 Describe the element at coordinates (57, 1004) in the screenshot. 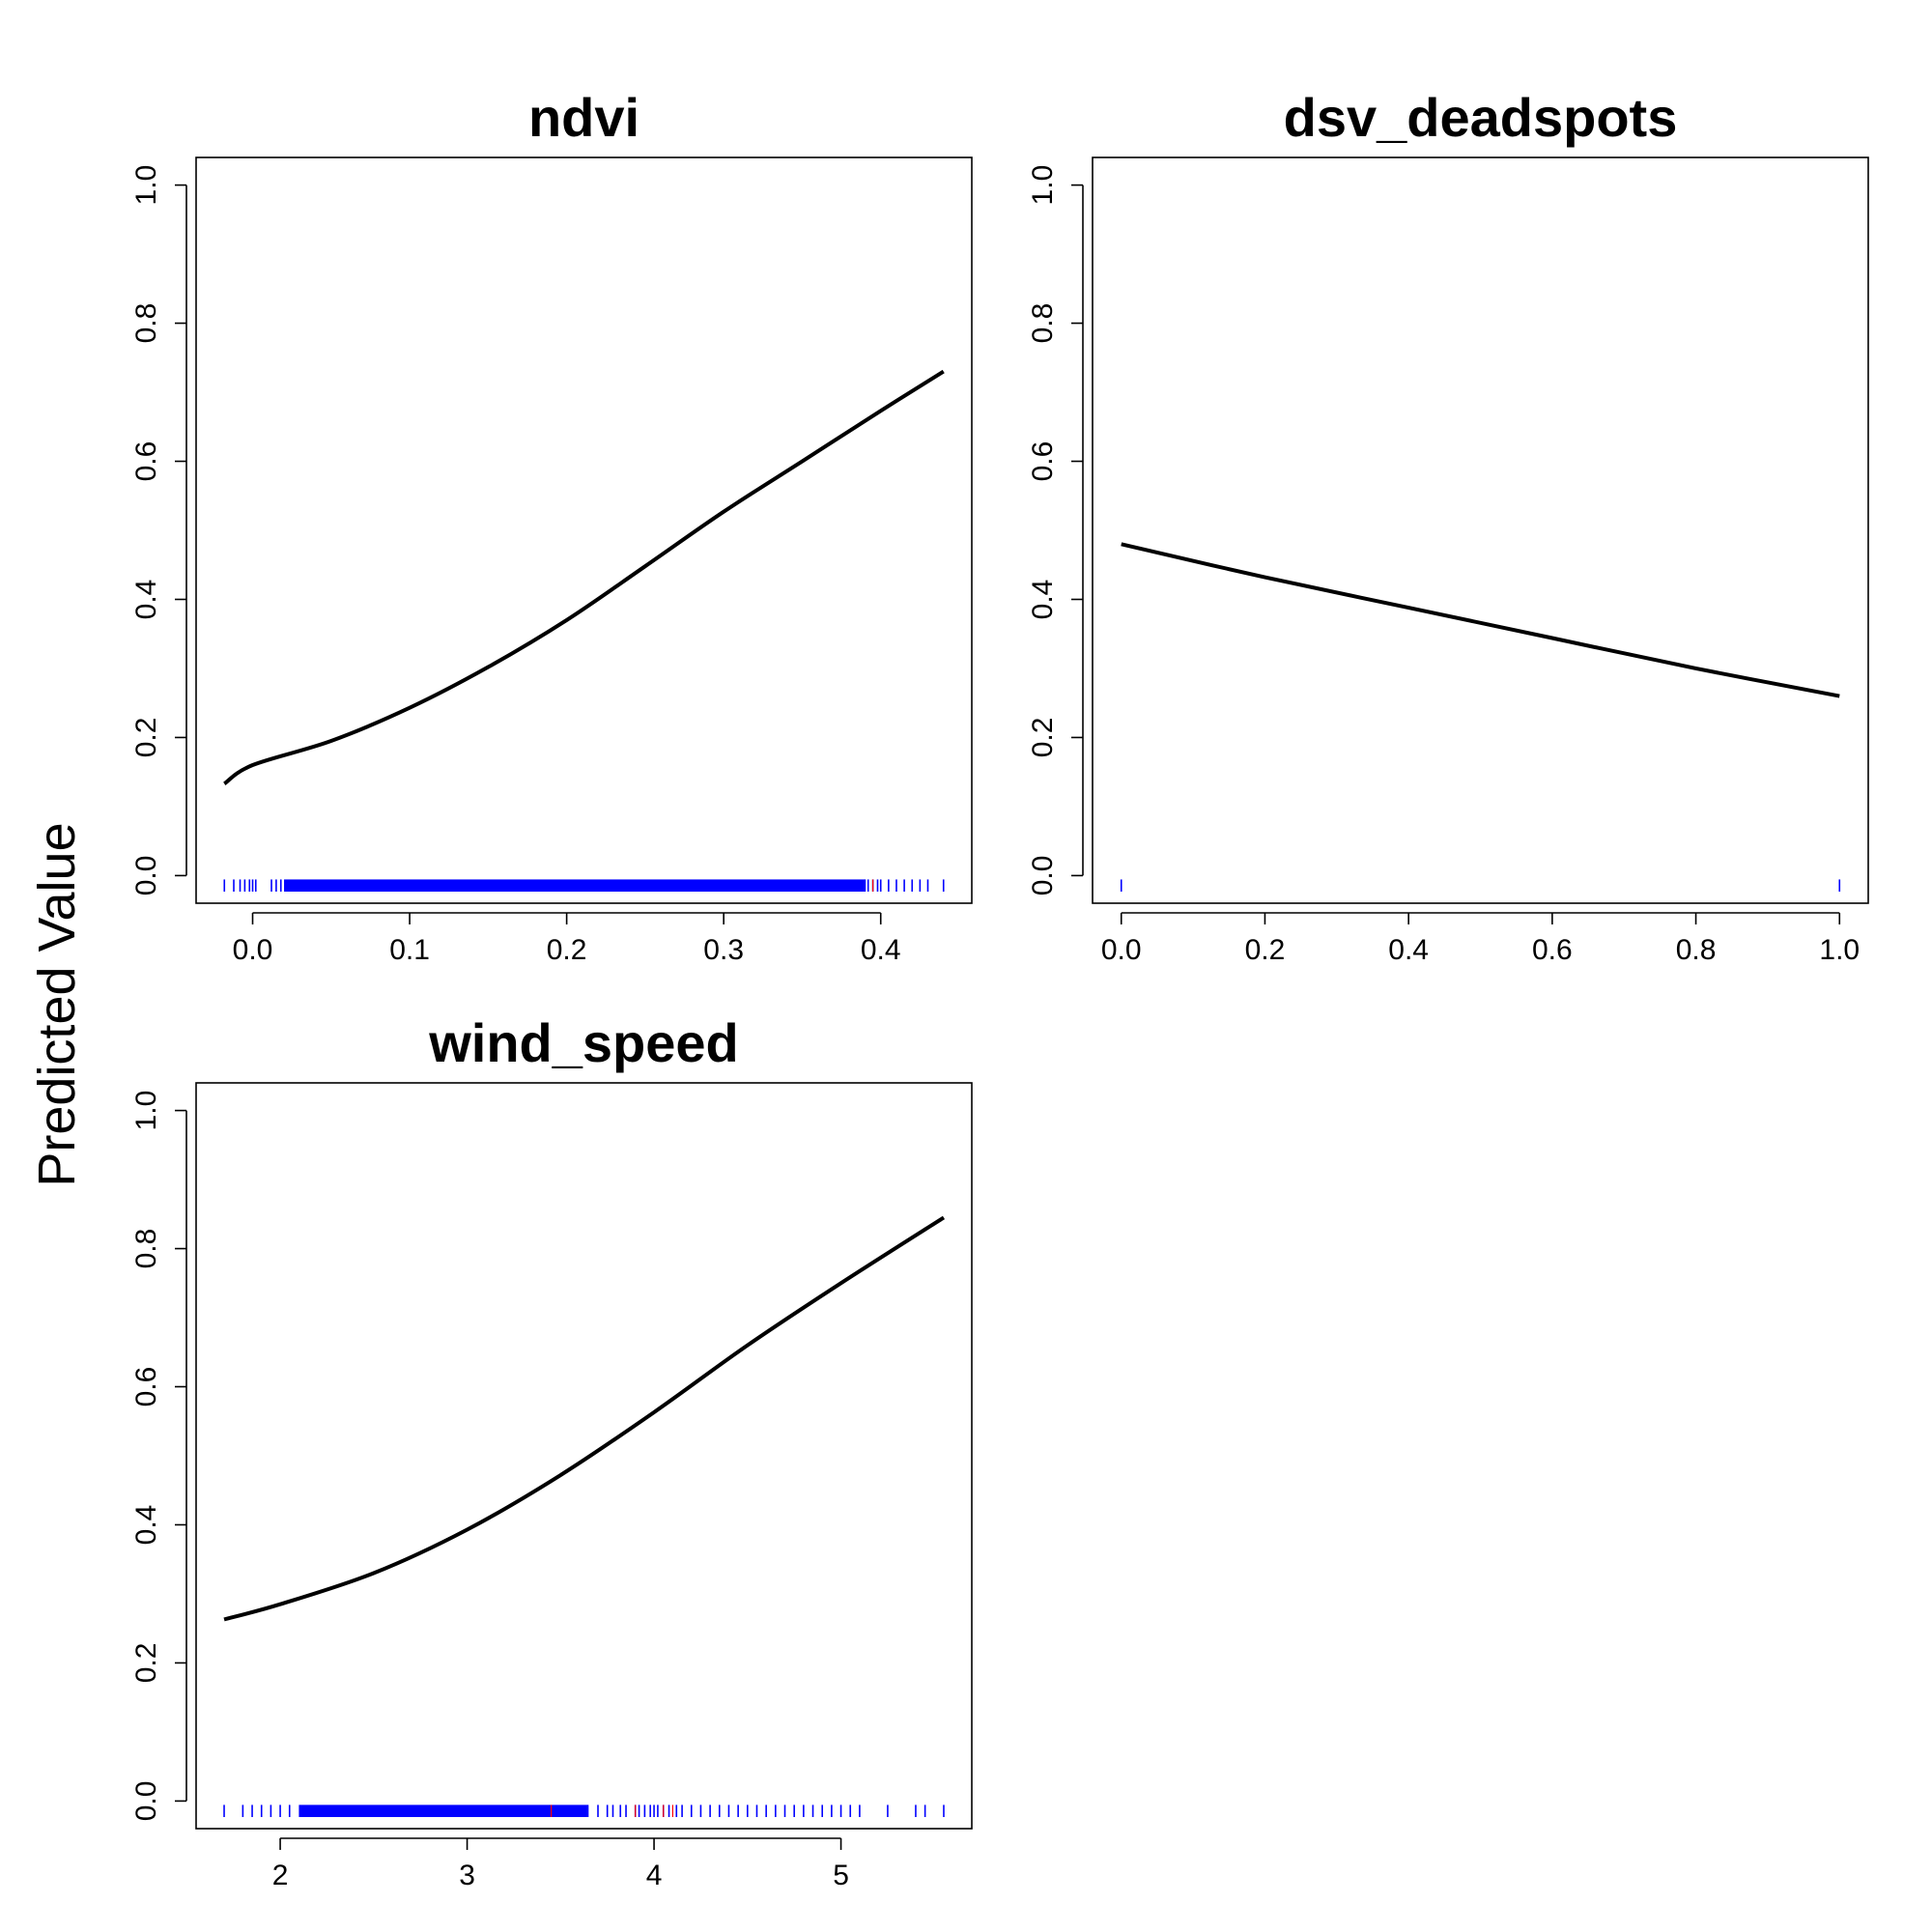

I see `y-axis-label: Predicted Value` at that location.